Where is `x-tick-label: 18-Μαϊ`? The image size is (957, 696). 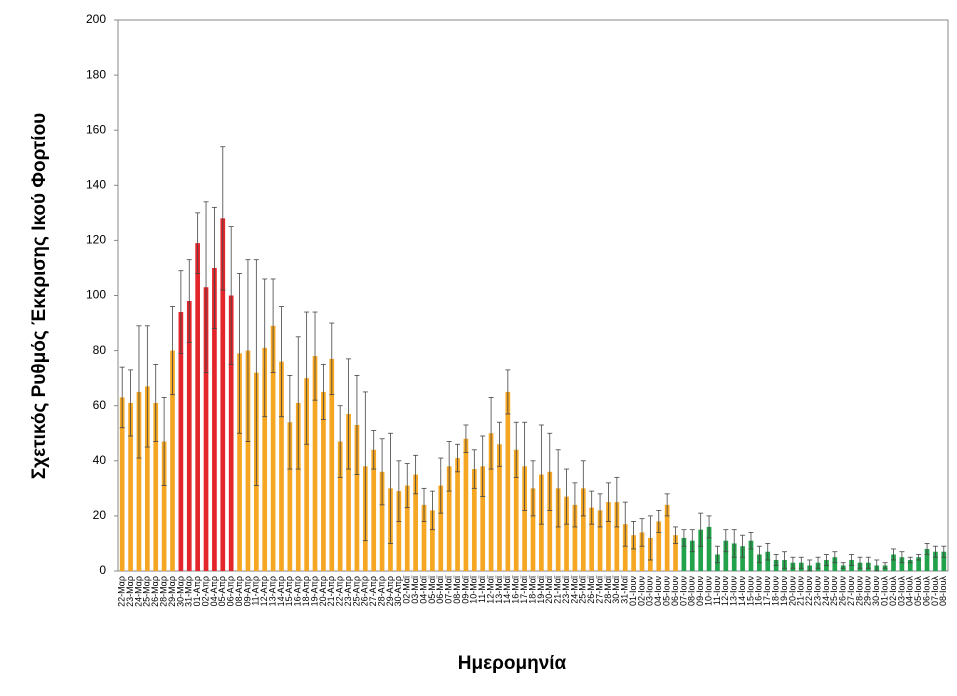
x-tick-label: 18-Μαϊ is located at coordinates (532, 589).